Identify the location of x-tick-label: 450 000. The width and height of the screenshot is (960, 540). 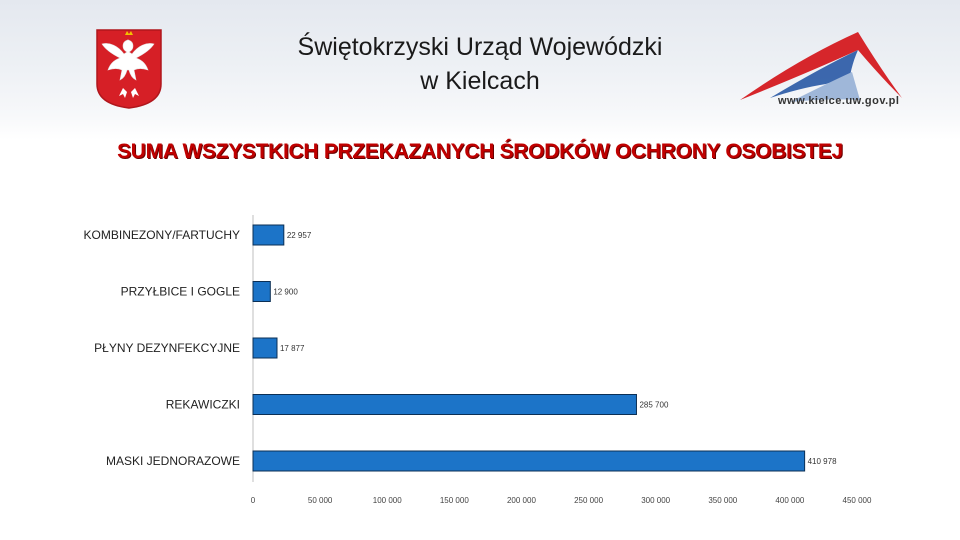
(857, 500).